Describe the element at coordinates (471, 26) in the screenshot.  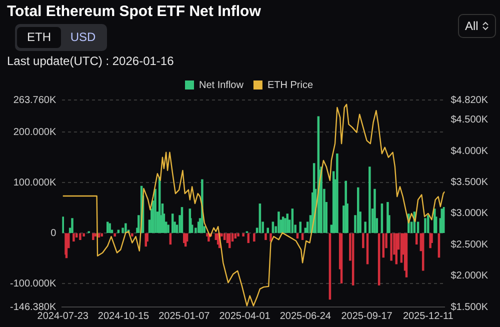
I see `text: All` at that location.